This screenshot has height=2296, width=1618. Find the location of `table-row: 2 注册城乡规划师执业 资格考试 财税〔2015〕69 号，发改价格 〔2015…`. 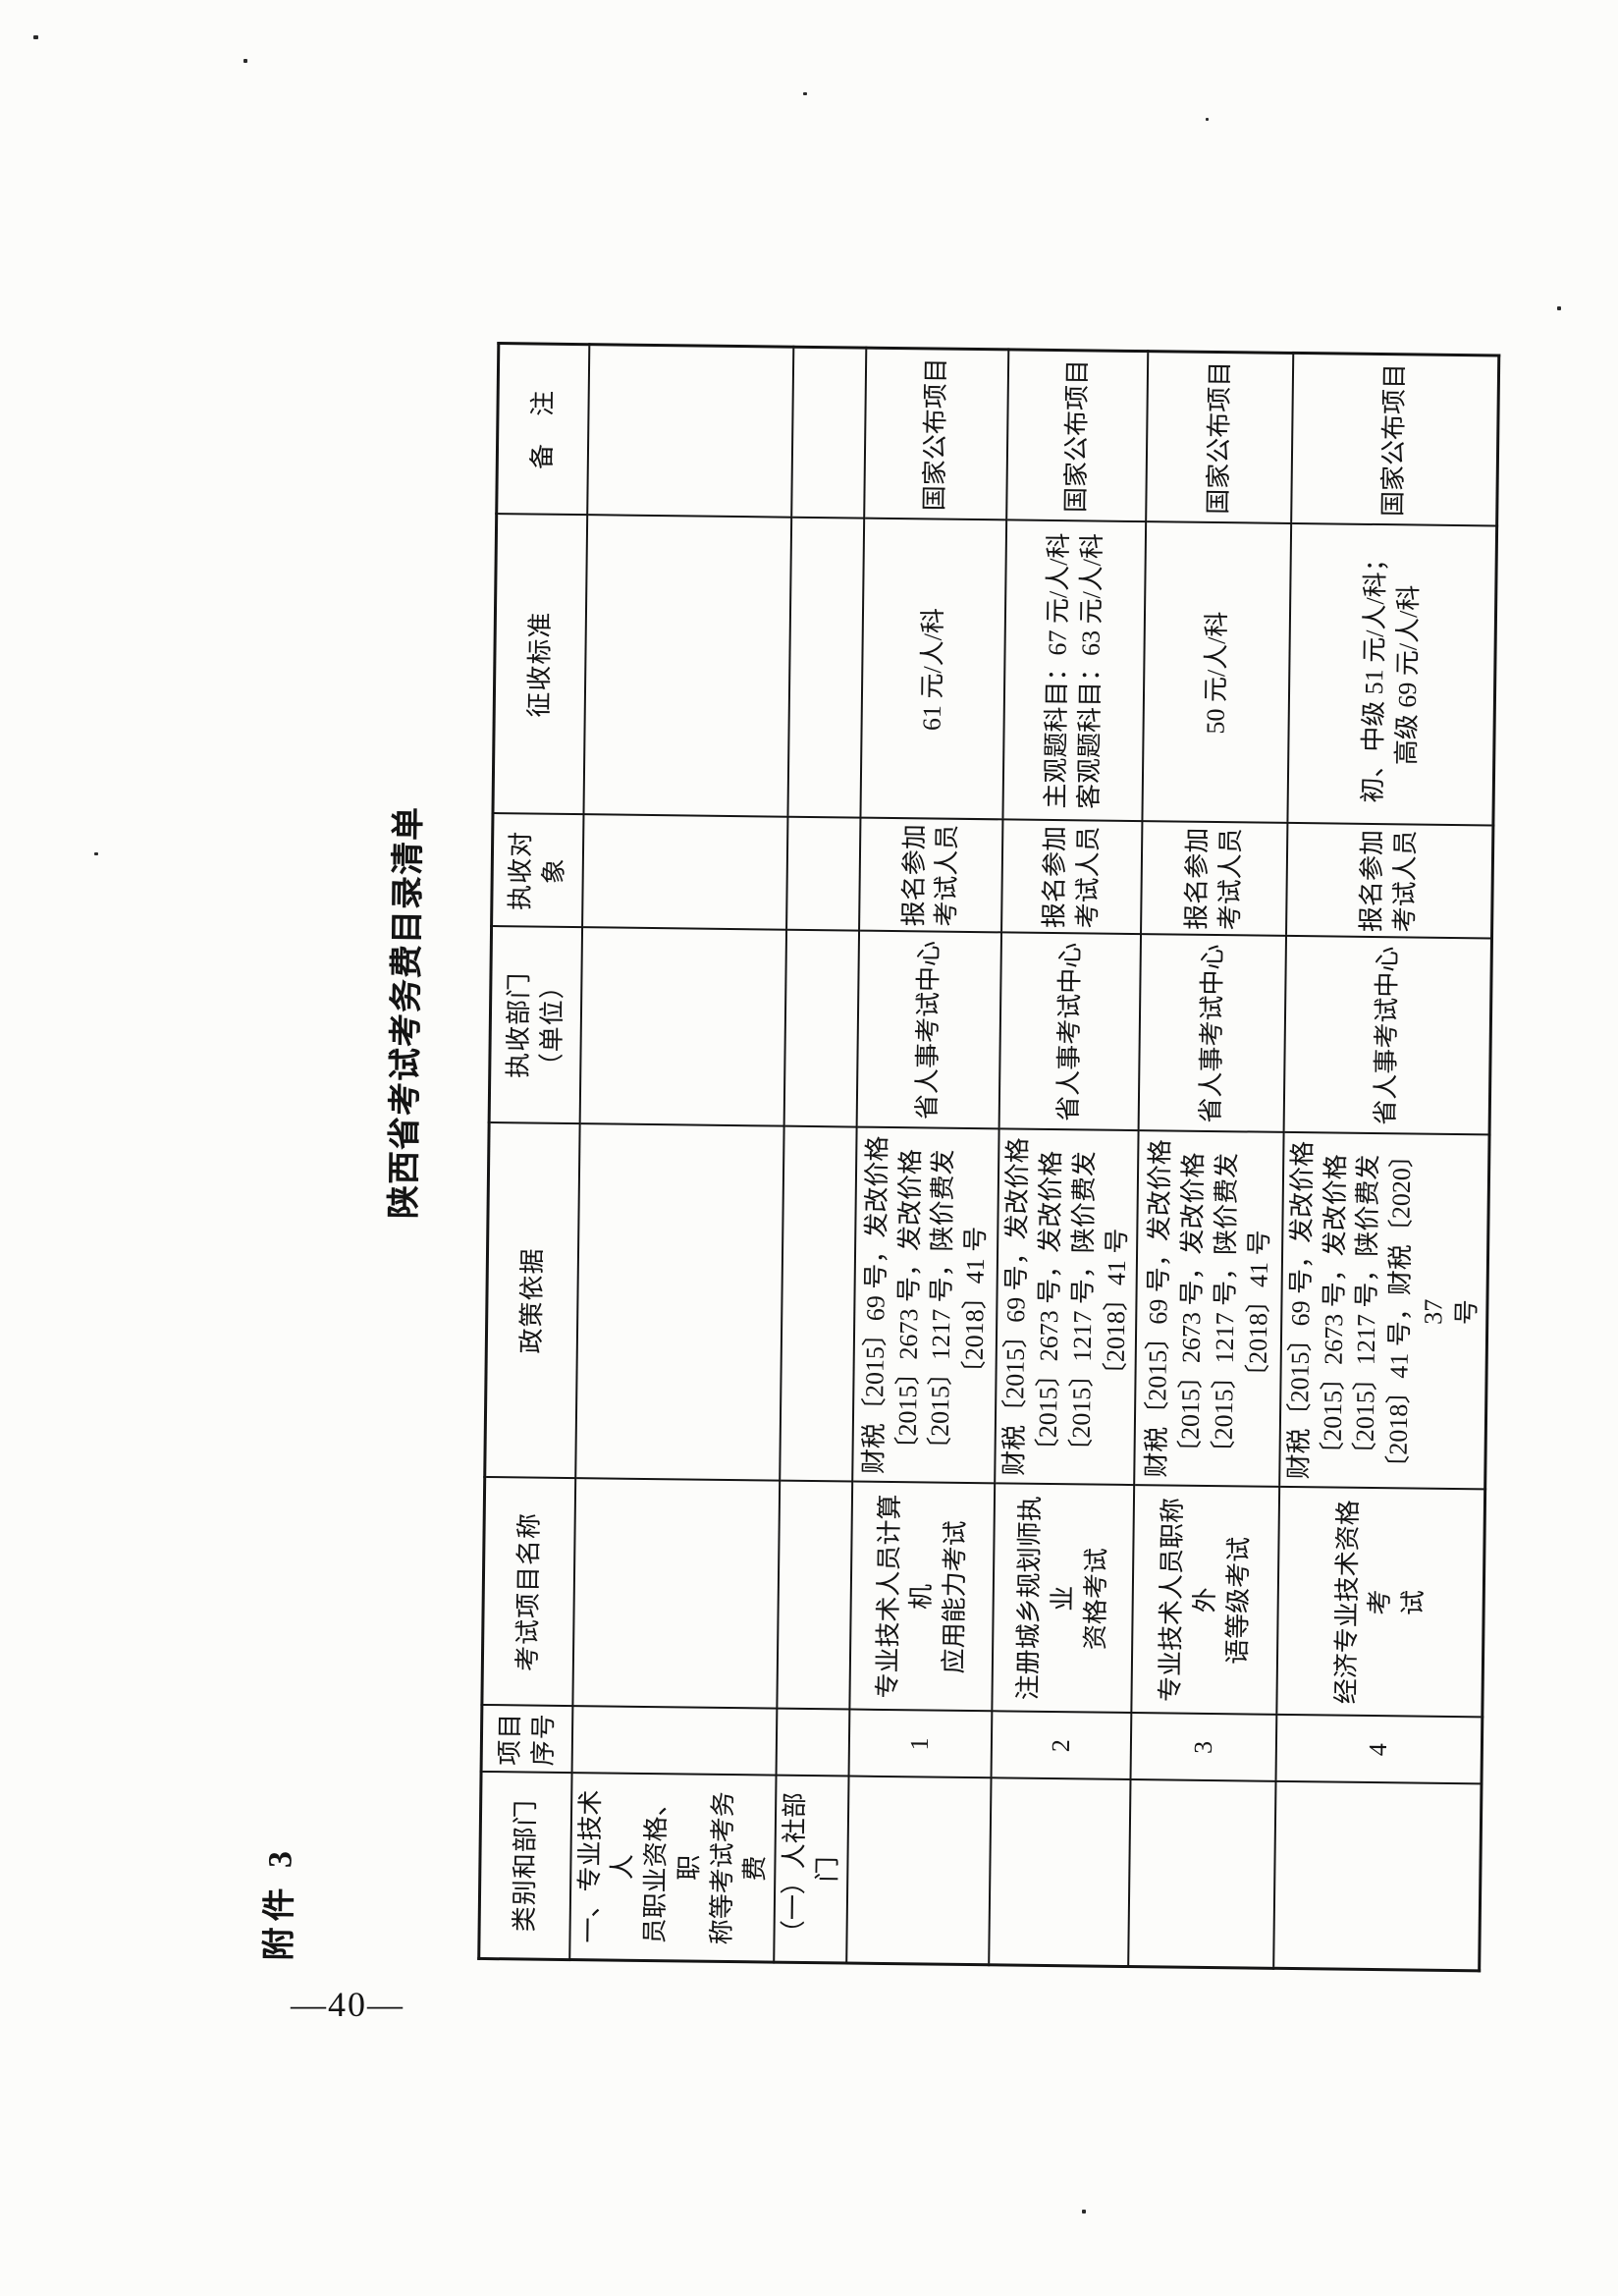

table-row: 2 注册城乡规划师执业 资格考试 财税〔2015〕69 号，发改价格 〔2015… is located at coordinates (1069, 1158).